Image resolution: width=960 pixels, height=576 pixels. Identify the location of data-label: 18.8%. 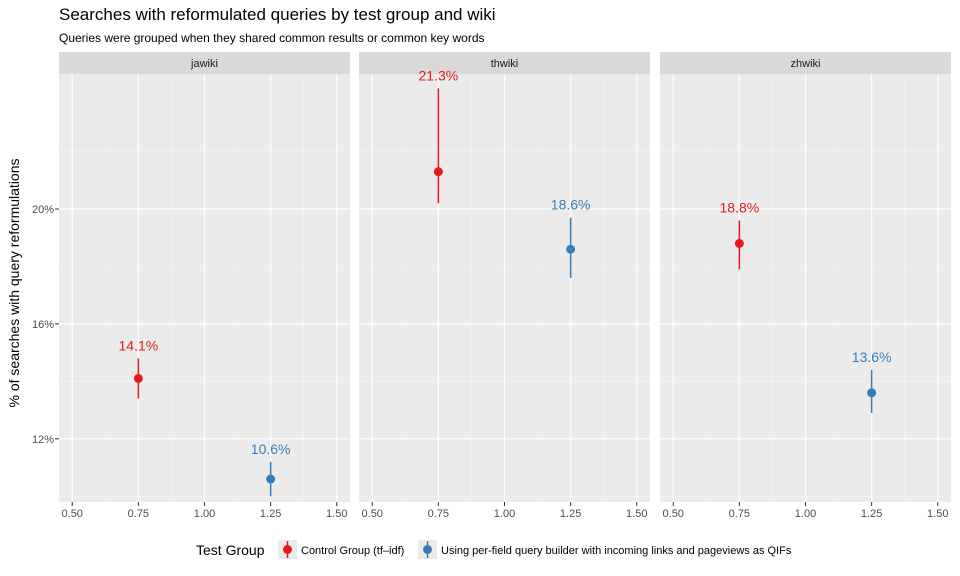
(740, 207).